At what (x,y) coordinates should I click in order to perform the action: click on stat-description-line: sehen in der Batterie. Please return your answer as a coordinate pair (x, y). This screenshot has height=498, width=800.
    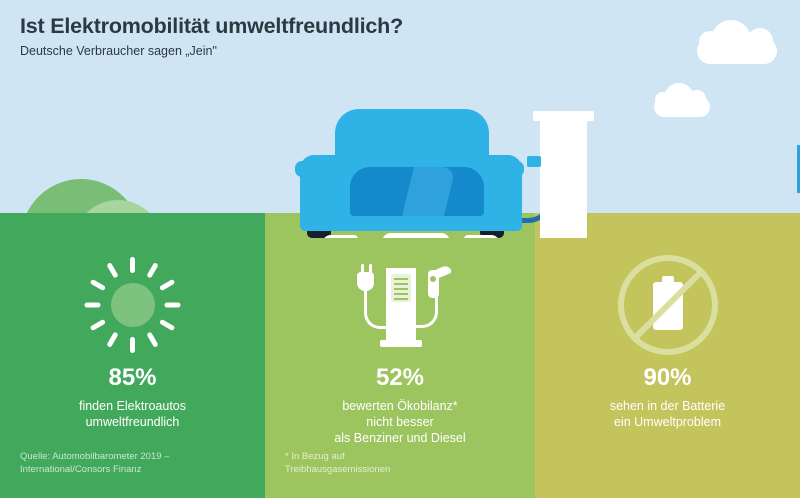
    Looking at the image, I should click on (667, 406).